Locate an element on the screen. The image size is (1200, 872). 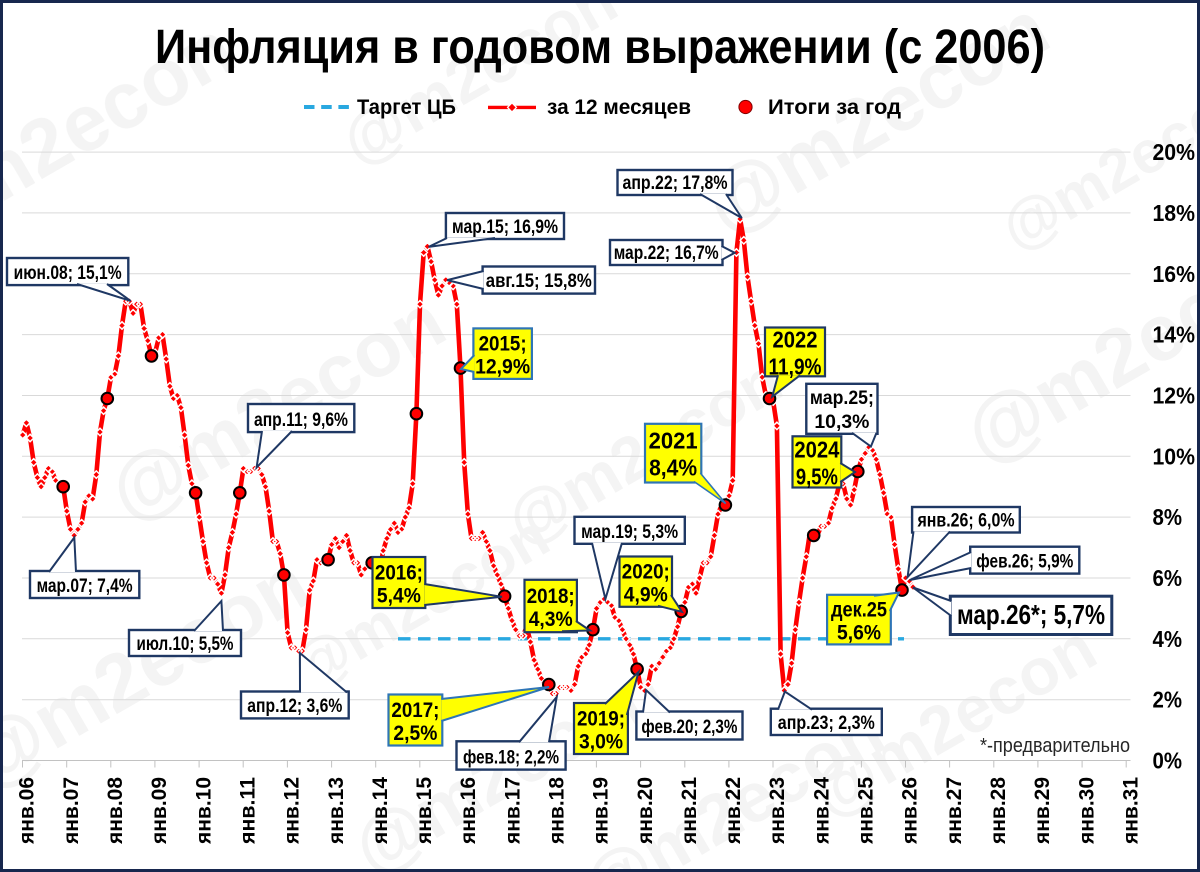
svg-text: фев.18; 2,2% is located at coordinates (511, 758).